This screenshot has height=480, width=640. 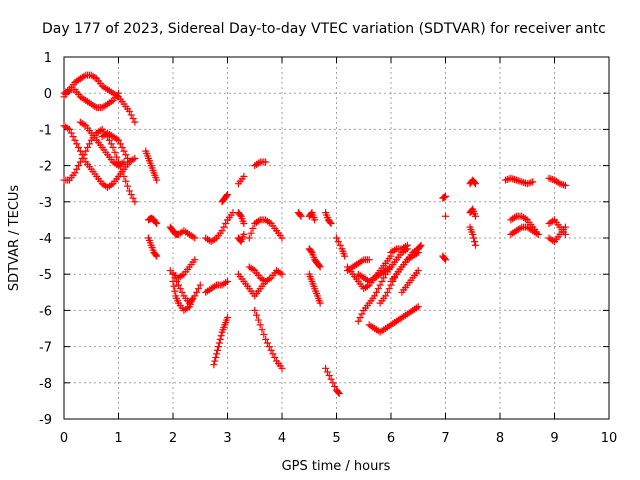 What do you see at coordinates (282, 438) in the screenshot?
I see `x-tick-label: 4` at bounding box center [282, 438].